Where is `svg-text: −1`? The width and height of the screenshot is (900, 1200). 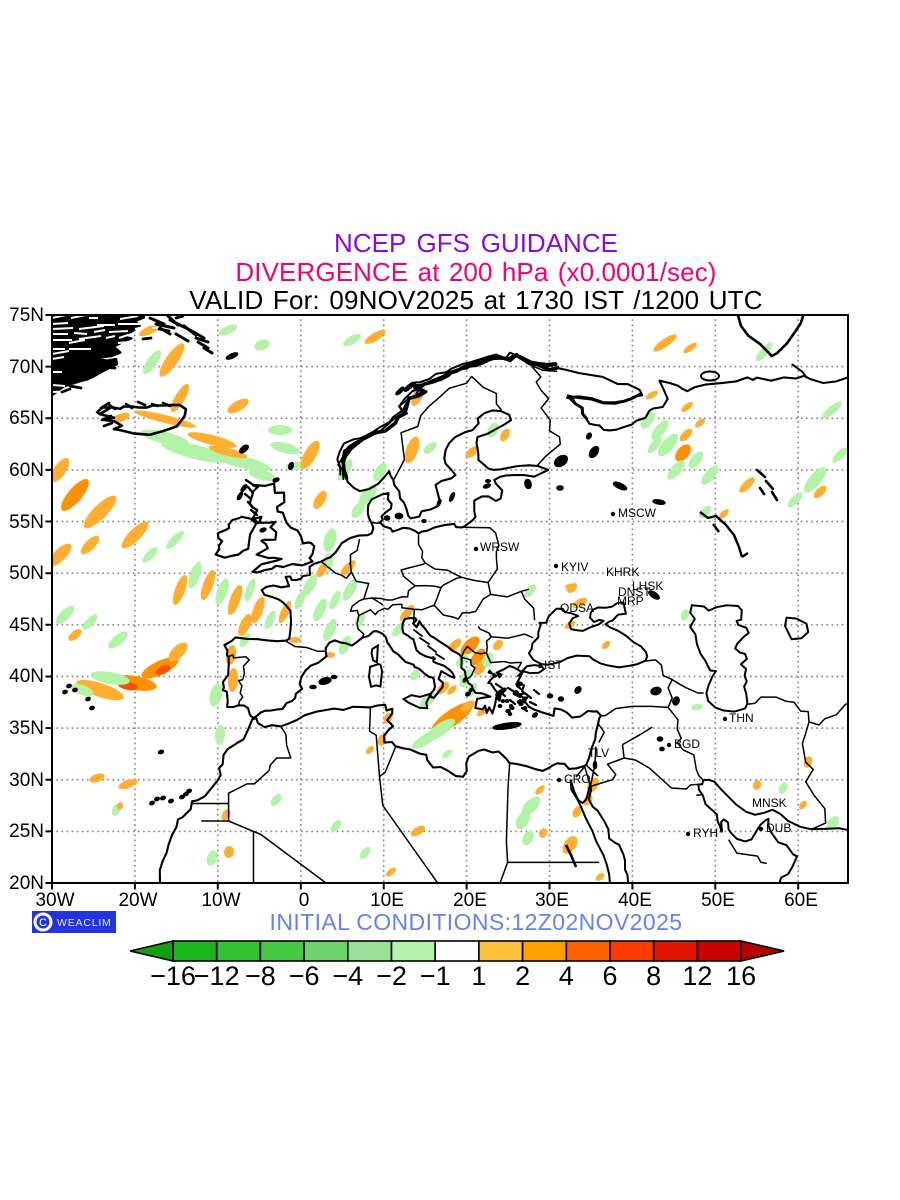 svg-text: −1 is located at coordinates (435, 976).